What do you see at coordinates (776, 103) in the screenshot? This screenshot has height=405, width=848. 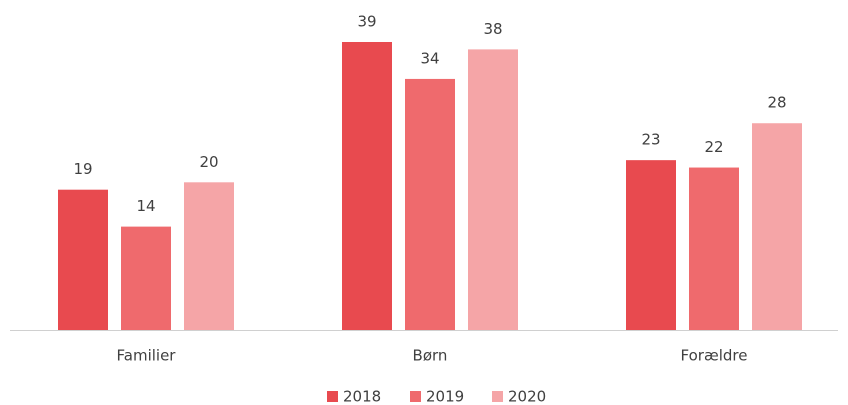 I see `data-label: 28` at bounding box center [776, 103].